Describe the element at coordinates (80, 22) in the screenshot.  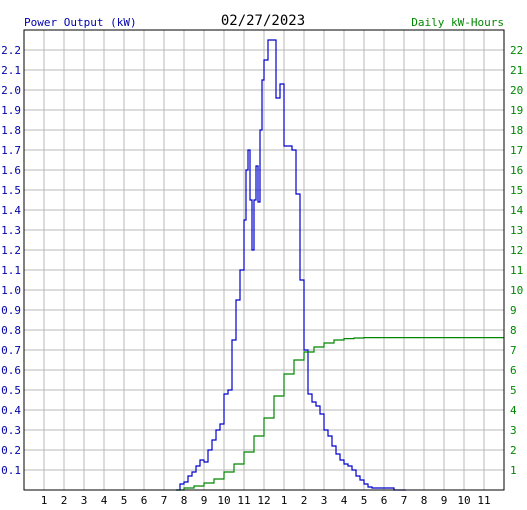
I see `left-axis-label: Power Output (kW)` at that location.